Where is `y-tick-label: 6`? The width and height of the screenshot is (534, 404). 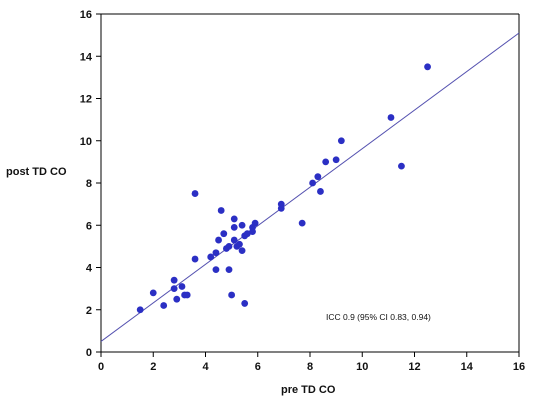
y-tick-label: 6 is located at coordinates (89, 226).